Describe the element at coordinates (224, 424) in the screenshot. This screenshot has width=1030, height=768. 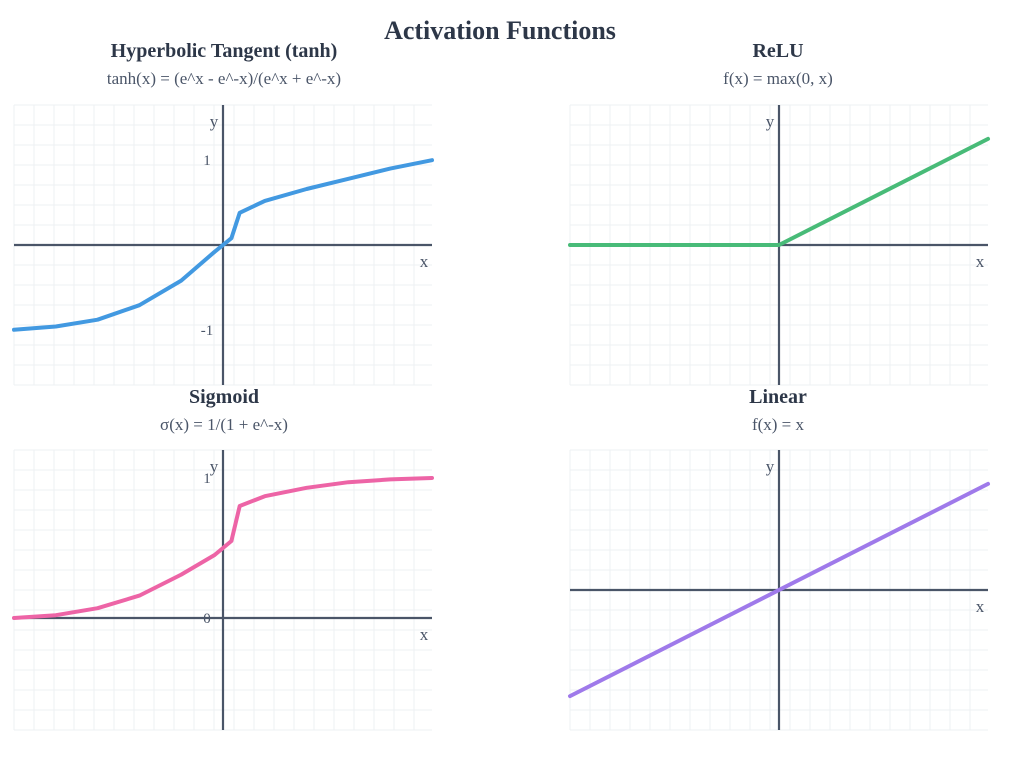
I see `sigmoid-formula: σ(x) = 1/(1 + e^-x)` at that location.